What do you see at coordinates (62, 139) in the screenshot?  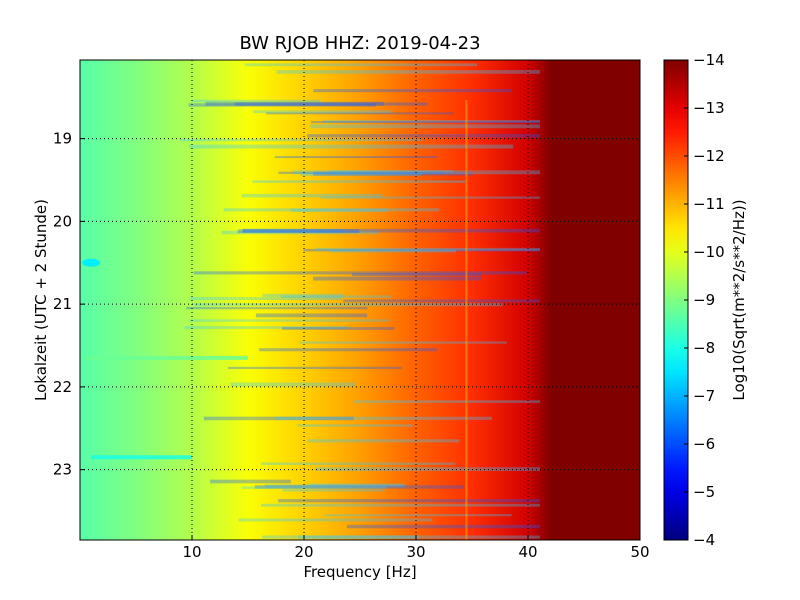 I see `y-tick-label: 19` at bounding box center [62, 139].